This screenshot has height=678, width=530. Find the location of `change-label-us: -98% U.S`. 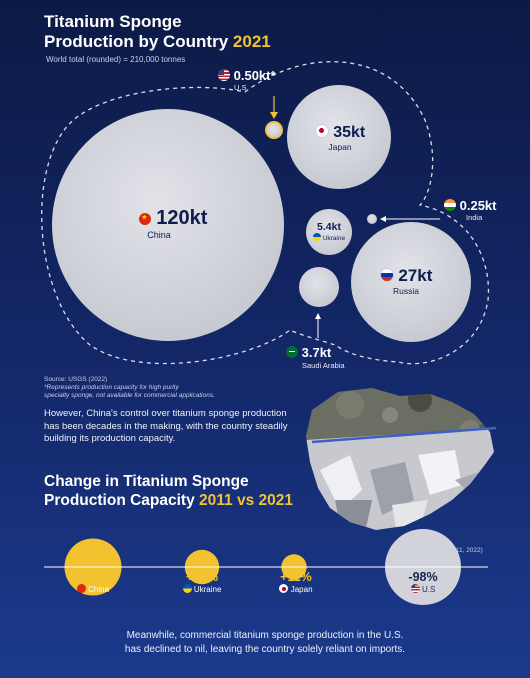

change-label-us: -98% U.S is located at coordinates (423, 582).